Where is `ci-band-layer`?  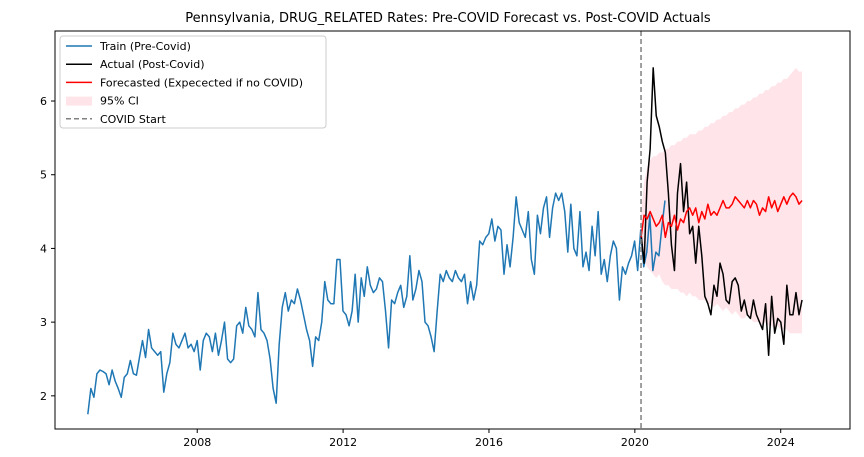
ci-band-layer is located at coordinates (722, 200).